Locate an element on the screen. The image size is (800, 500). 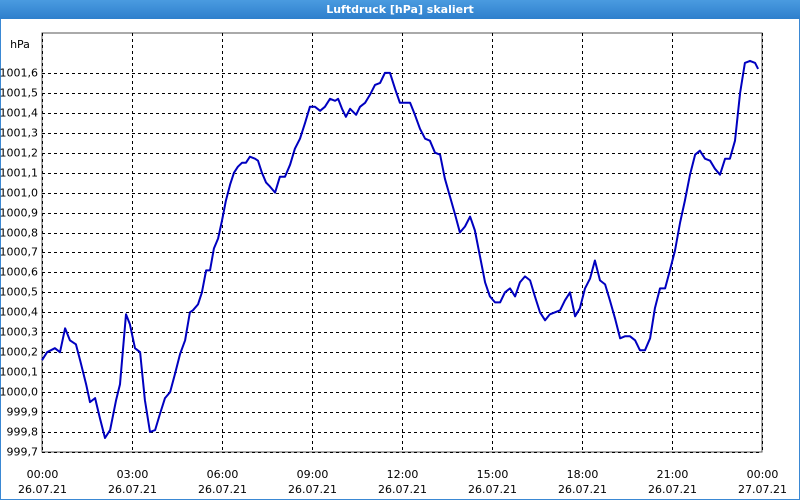
y-tick-label: 999,8 is located at coordinates (23, 432).